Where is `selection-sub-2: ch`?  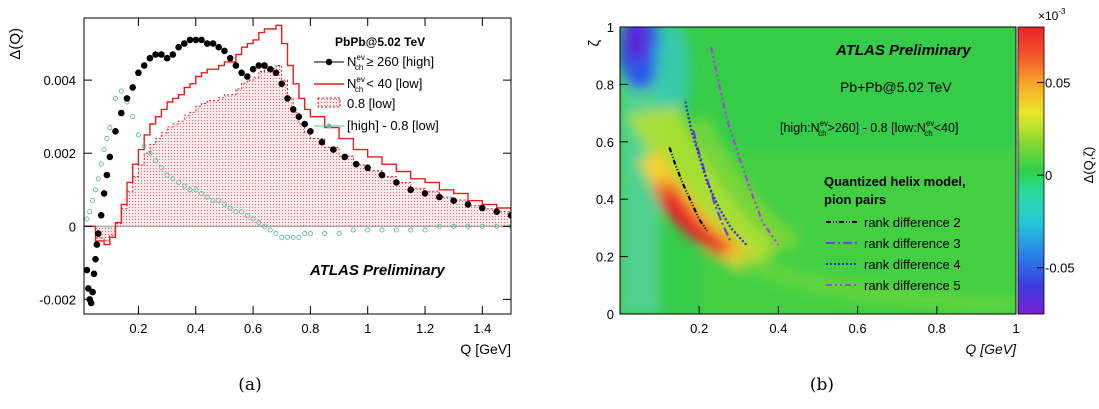 selection-sub-2: ch is located at coordinates (928, 133).